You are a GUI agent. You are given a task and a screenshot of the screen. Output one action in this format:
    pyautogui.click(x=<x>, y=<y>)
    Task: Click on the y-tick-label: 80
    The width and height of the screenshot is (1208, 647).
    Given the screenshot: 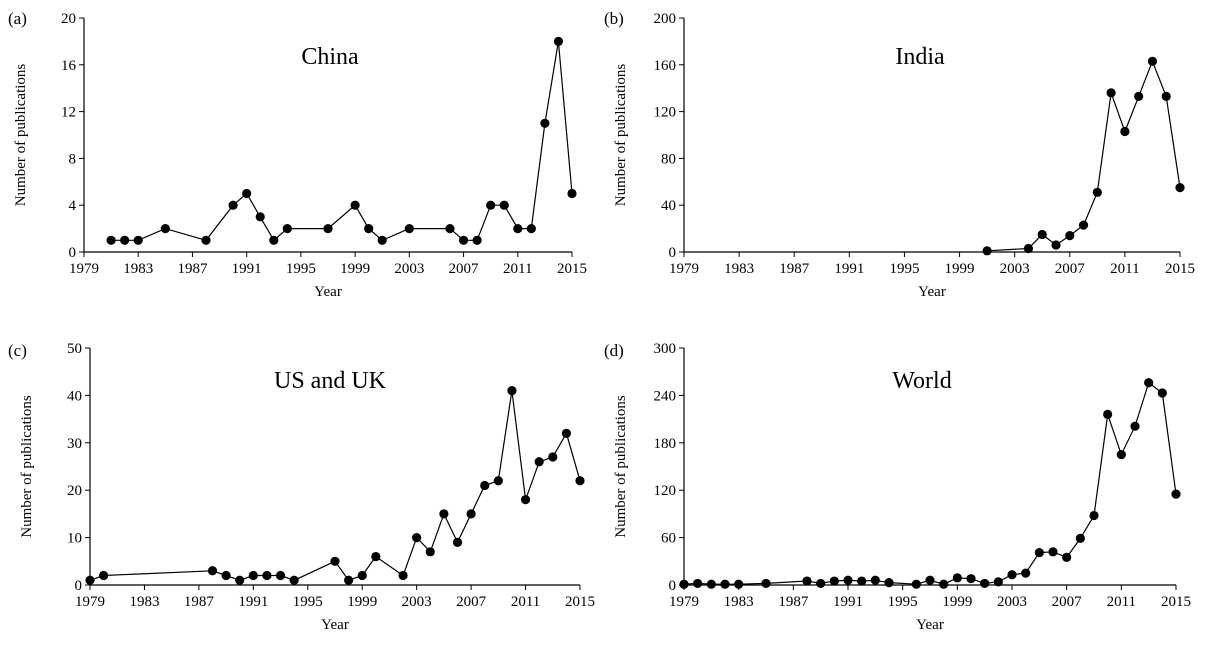 What is the action you would take?
    pyautogui.click(x=668, y=159)
    